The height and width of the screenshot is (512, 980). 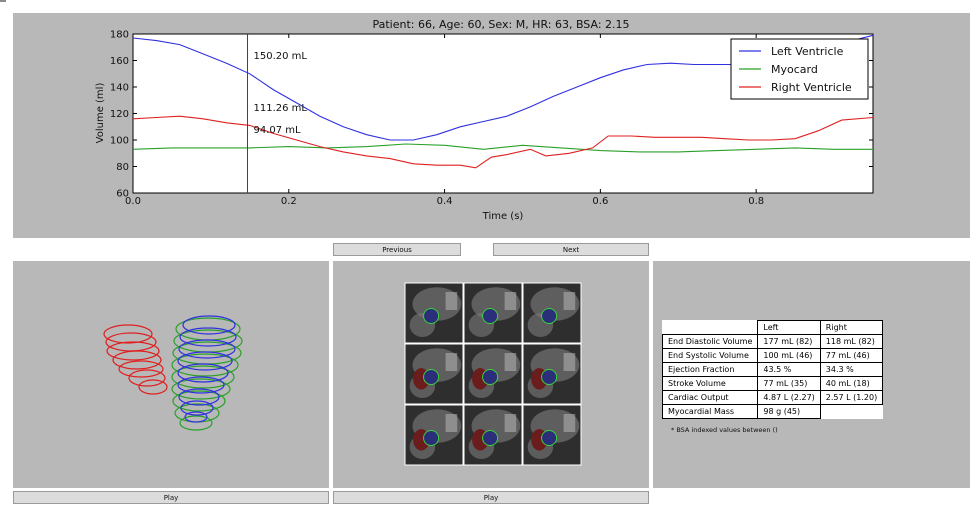 I want to click on metrics-header-cell: Left, so click(x=789, y=327).